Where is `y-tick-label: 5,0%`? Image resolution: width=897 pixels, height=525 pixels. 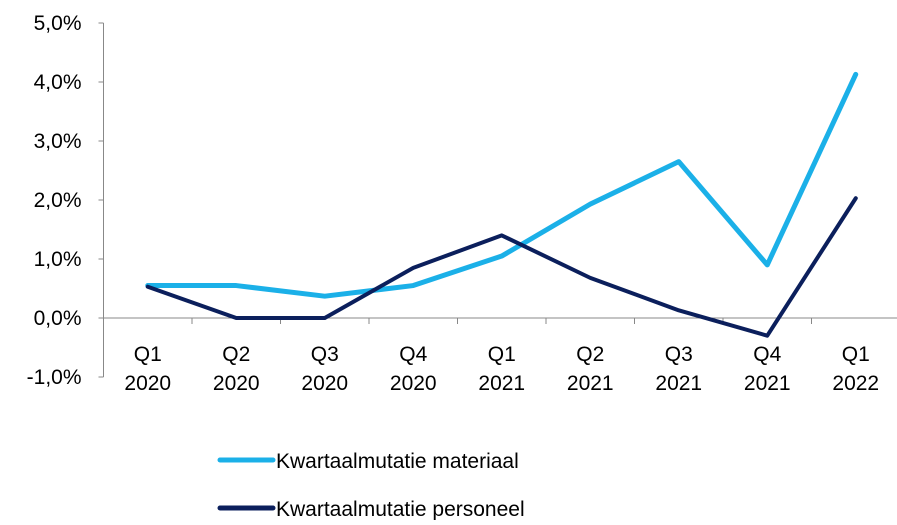 y-tick-label: 5,0% is located at coordinates (58, 23).